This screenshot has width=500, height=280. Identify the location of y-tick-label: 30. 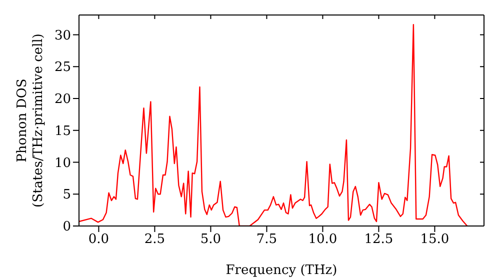
(62, 36).